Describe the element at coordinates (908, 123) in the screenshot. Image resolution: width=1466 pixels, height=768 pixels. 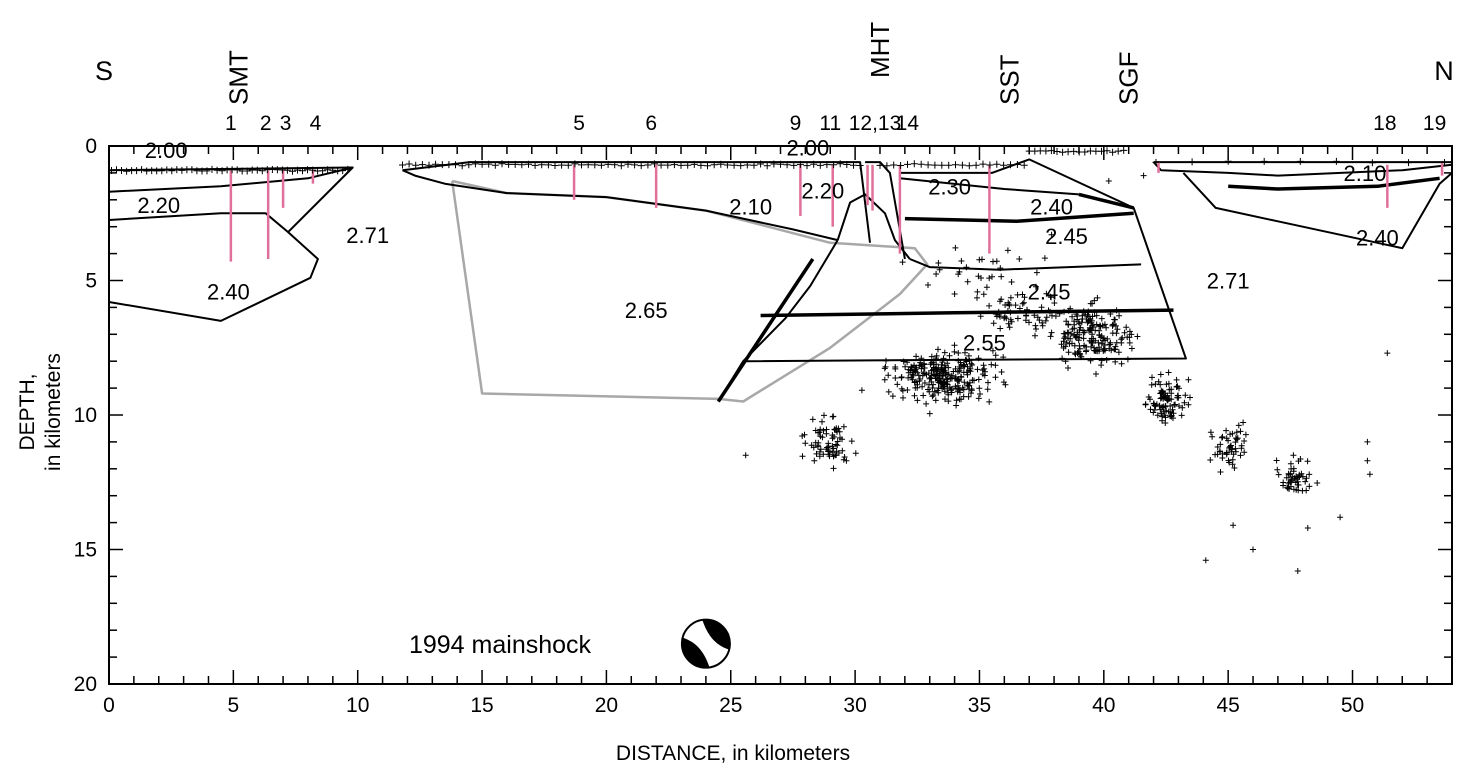
I see `station-number-label: 14` at that location.